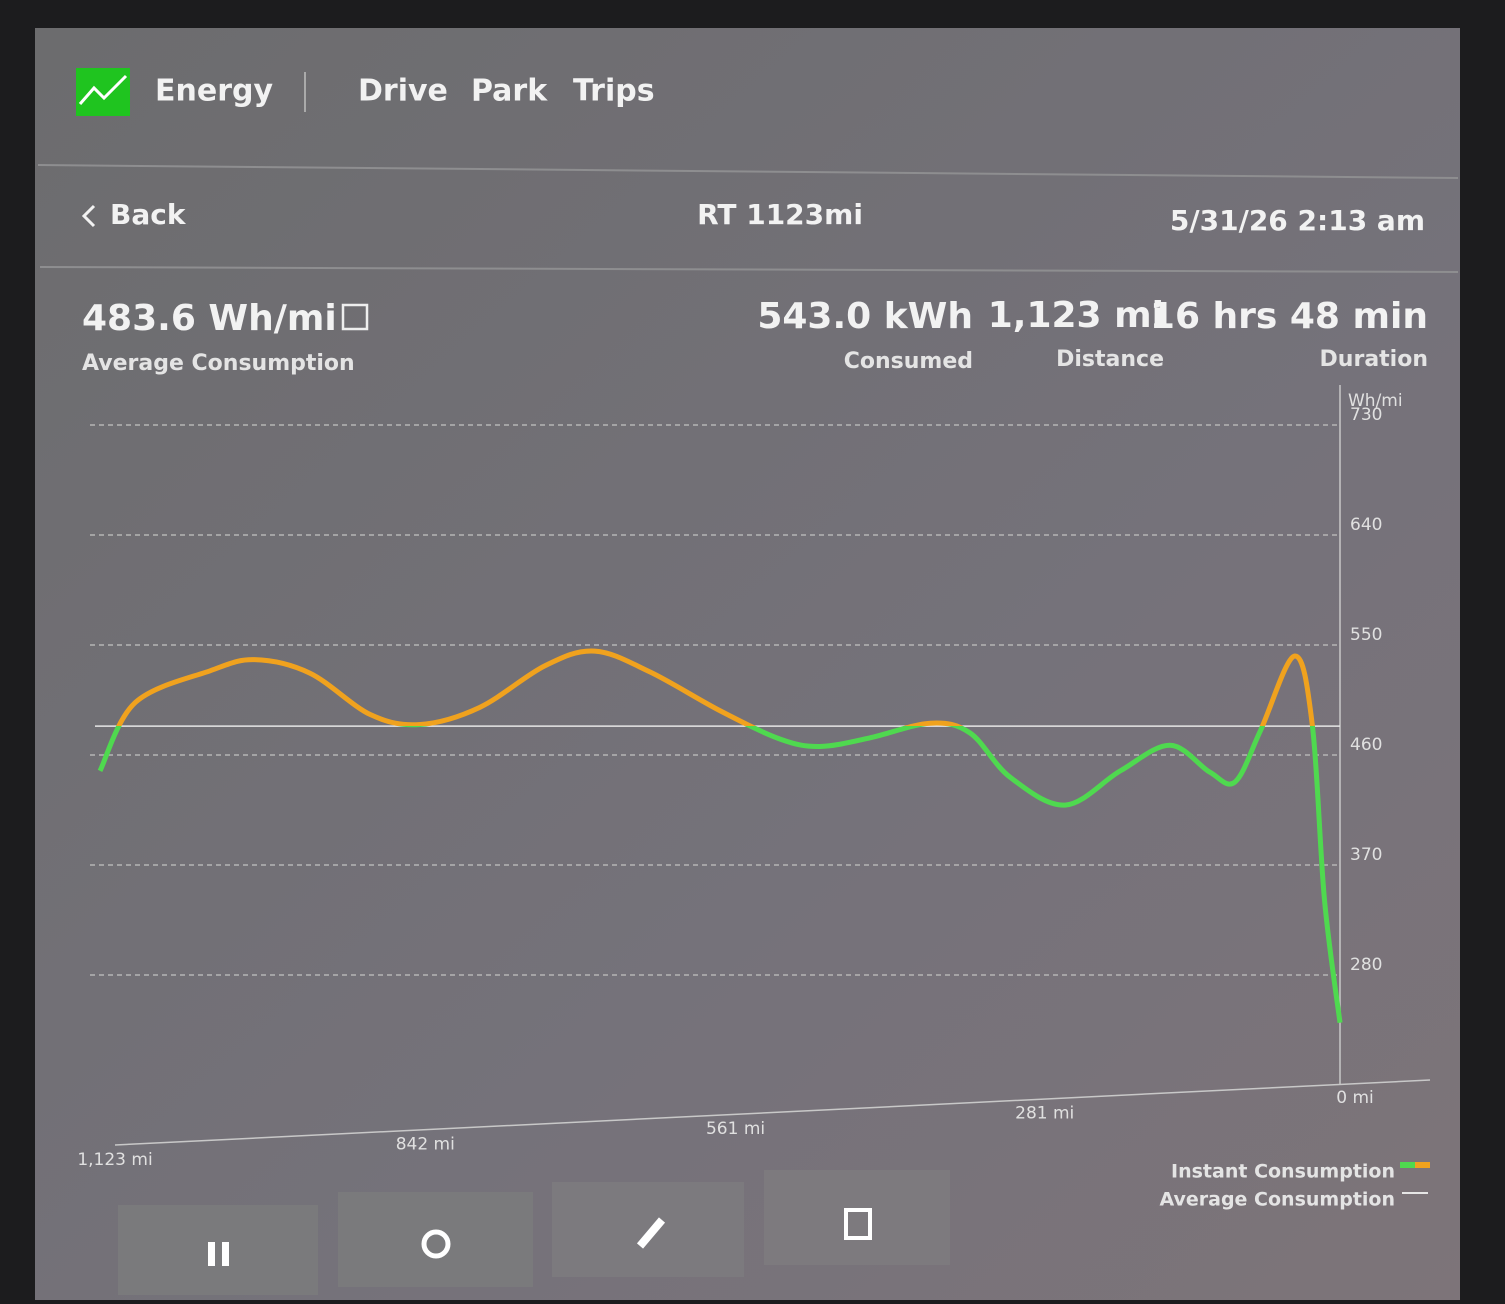 The height and width of the screenshot is (1304, 1505). Describe the element at coordinates (780, 214) in the screenshot. I see `trip-name: RT 1123mi` at that location.